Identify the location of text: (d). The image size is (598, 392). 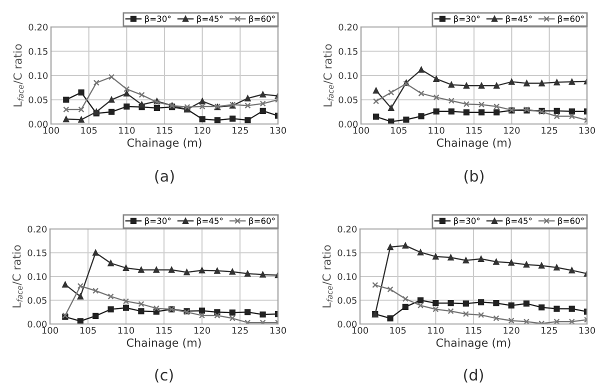
(473, 375).